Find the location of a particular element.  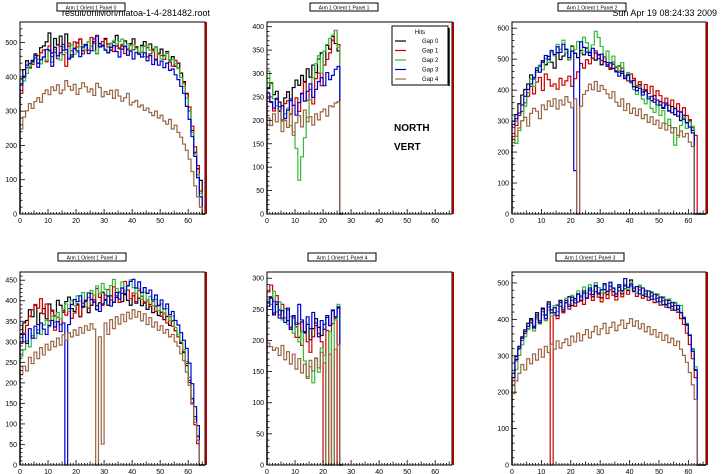

file-path: result/onlMon/hiatoa-1-4-281482.root is located at coordinates (136, 13).